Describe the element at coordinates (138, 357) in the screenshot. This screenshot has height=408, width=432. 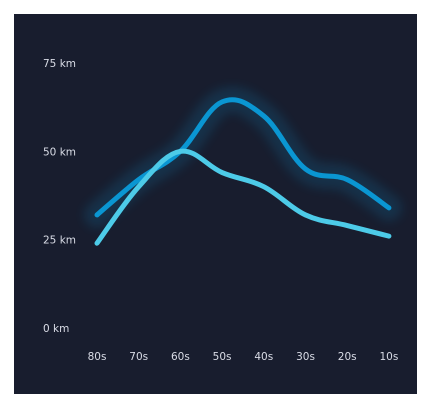
I see `x-tick-label: 70s` at that location.